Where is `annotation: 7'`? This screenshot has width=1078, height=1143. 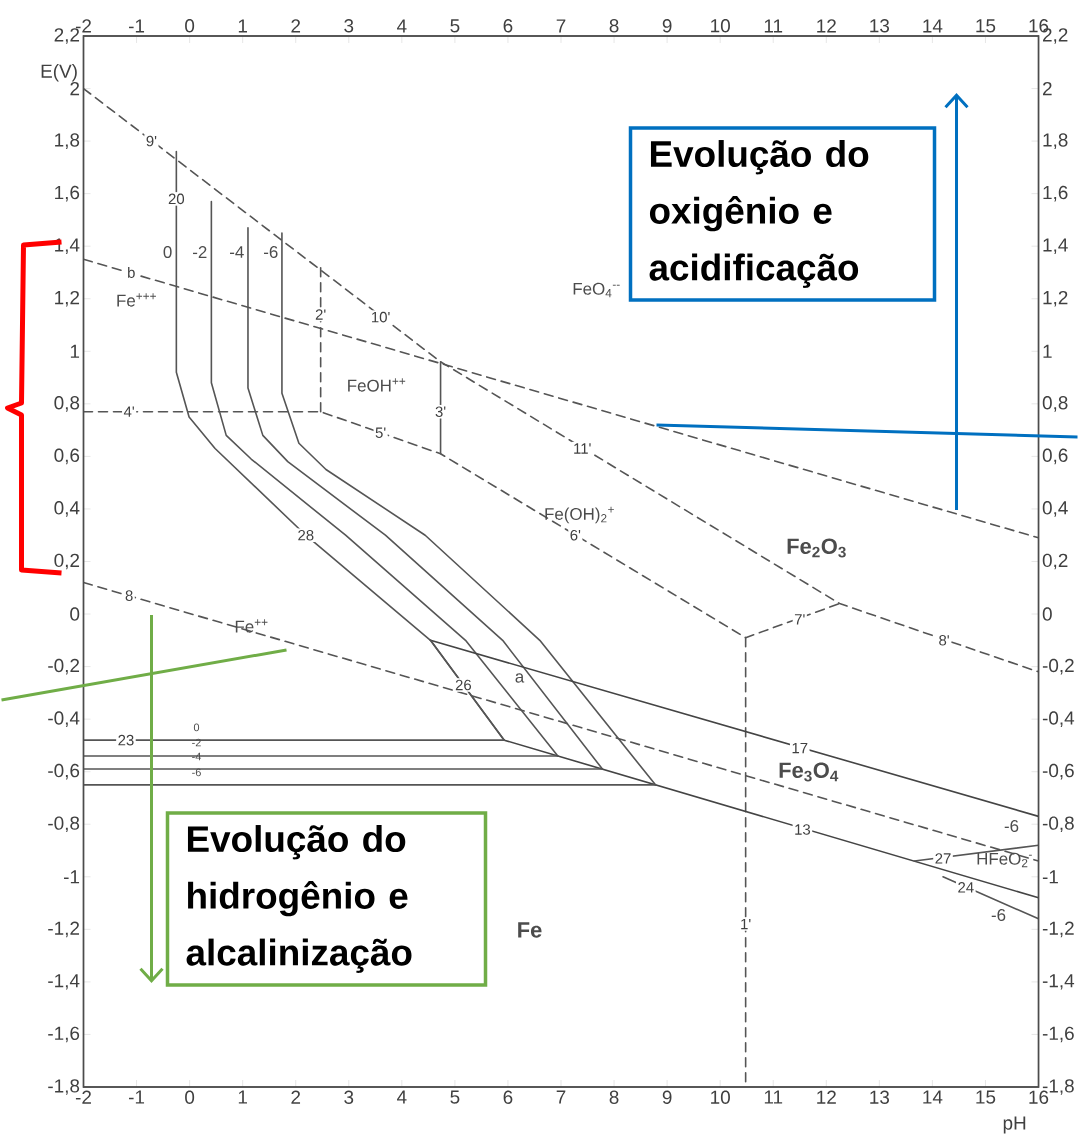 annotation: 7' is located at coordinates (799, 619).